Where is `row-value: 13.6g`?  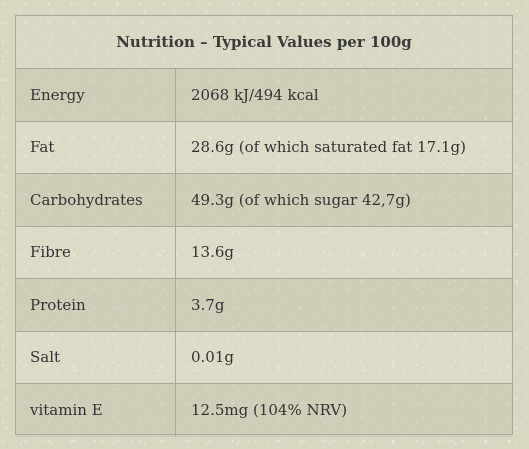
row-value: 13.6g is located at coordinates (213, 252).